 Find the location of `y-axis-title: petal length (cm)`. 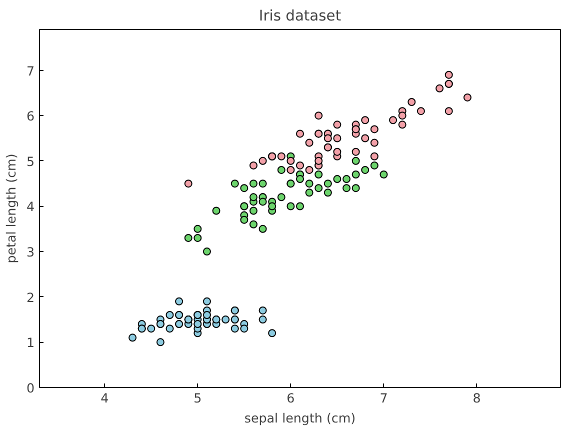

y-axis-title: petal length (cm) is located at coordinates (10, 209).